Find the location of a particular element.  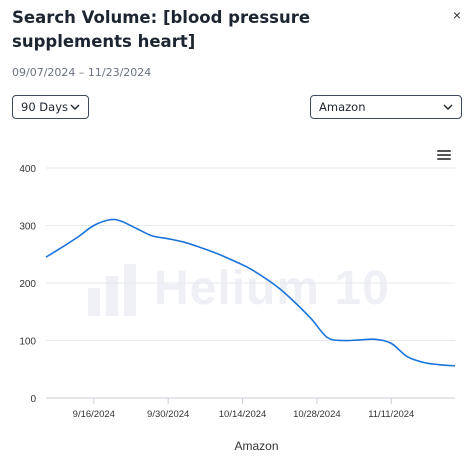

y-tick-label: 400 is located at coordinates (27, 169).